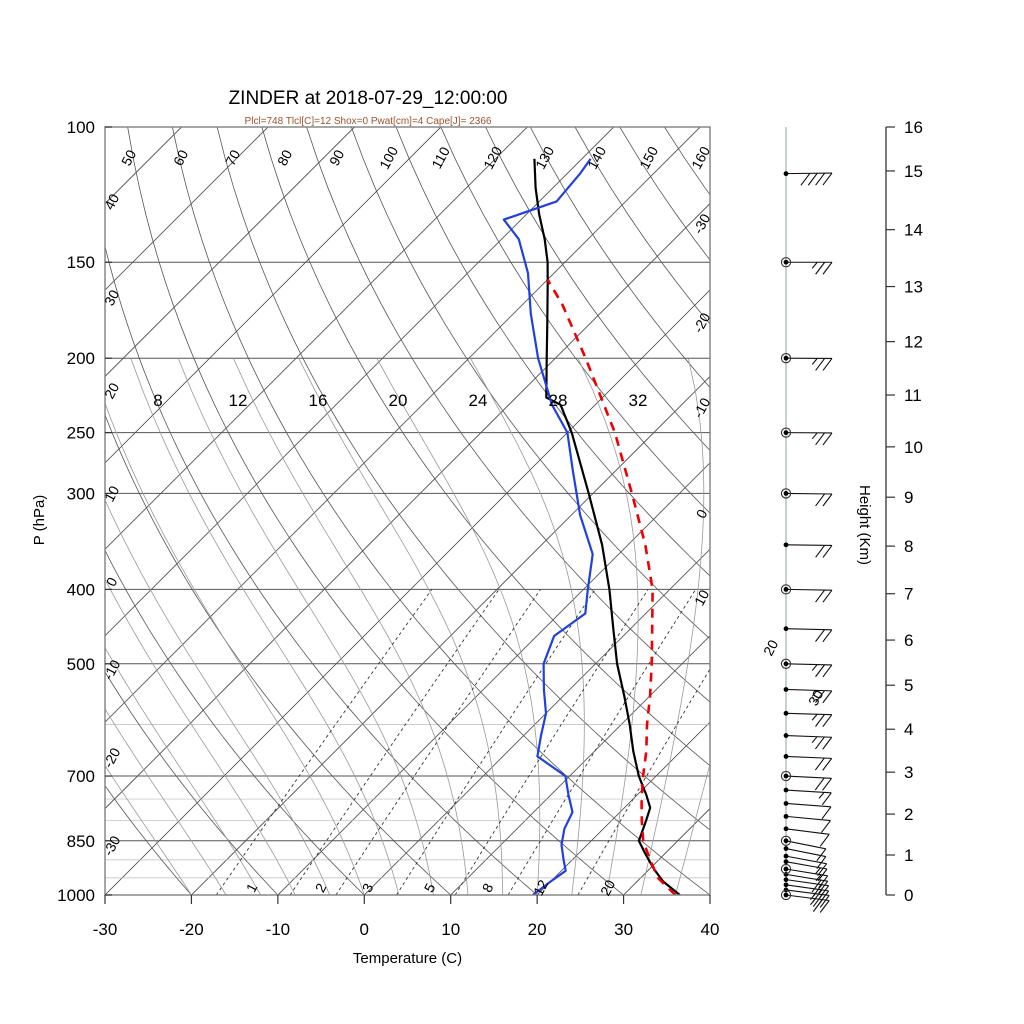 This screenshot has height=1024, width=1024. I want to click on theta-label-60: 60, so click(181, 157).